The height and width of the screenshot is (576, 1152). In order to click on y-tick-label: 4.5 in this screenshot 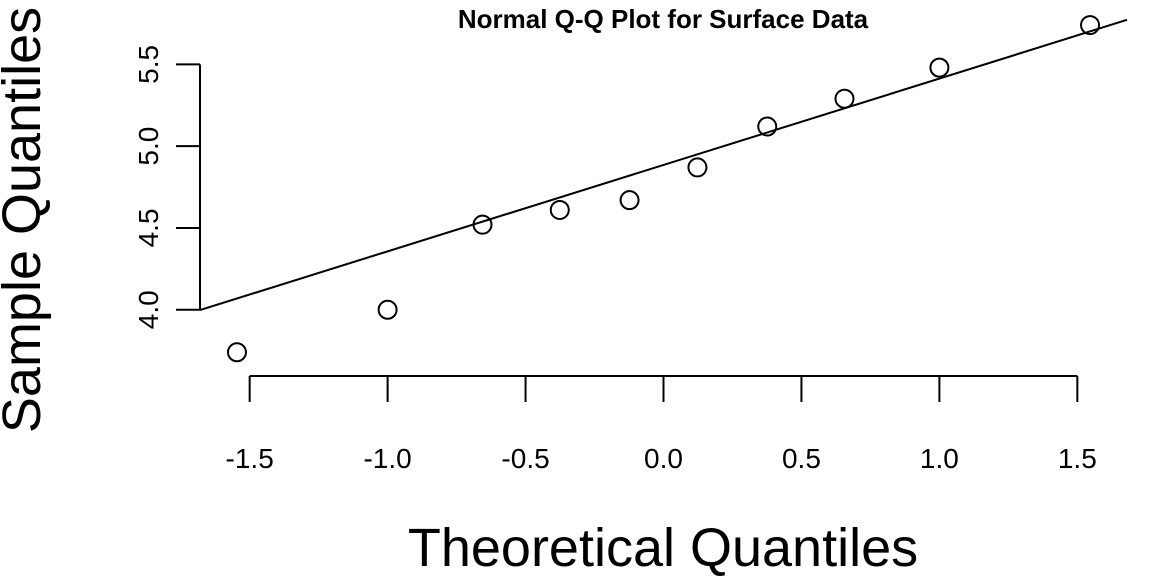, I will do `click(148, 227)`.